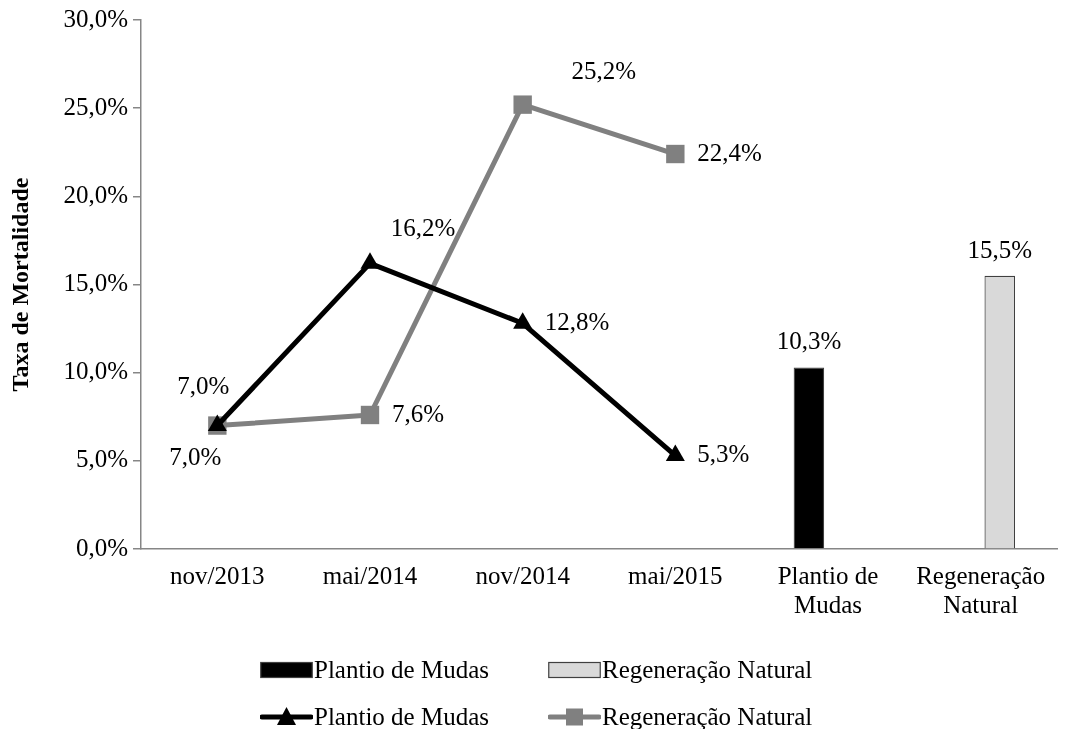 The height and width of the screenshot is (729, 1070). What do you see at coordinates (675, 575) in the screenshot?
I see `x-tick-label: mai/2015` at bounding box center [675, 575].